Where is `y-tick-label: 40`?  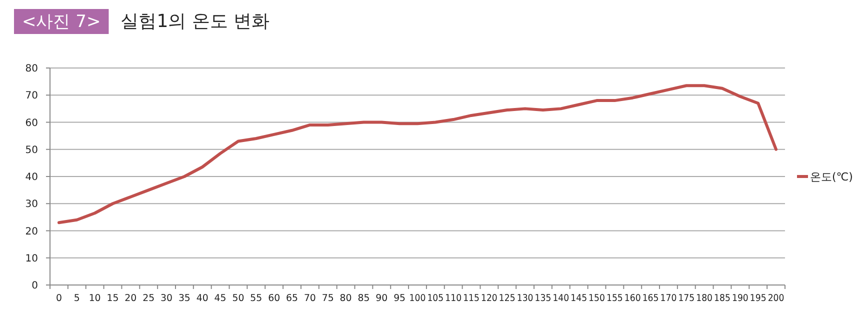 y-tick-label: 40 is located at coordinates (31, 177).